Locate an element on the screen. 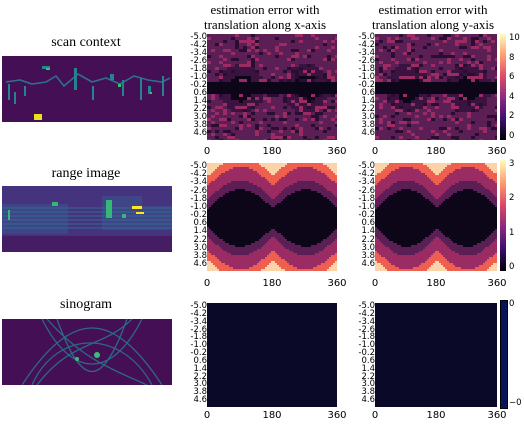  colorbar-scan-context is located at coordinates (503, 87).